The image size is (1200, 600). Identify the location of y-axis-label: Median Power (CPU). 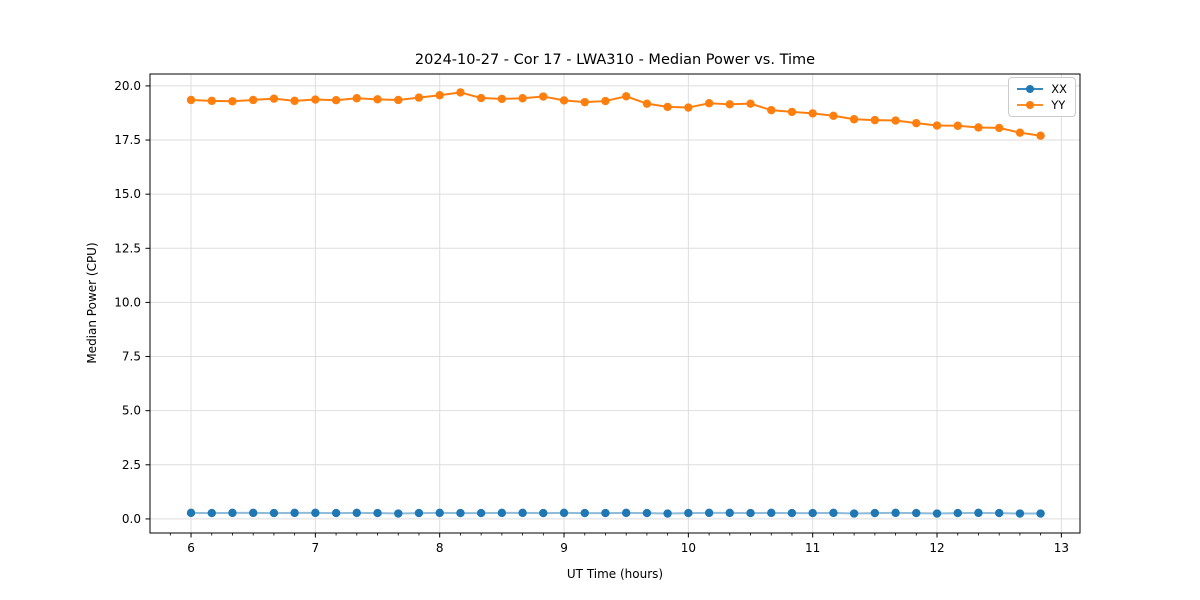
(92, 302).